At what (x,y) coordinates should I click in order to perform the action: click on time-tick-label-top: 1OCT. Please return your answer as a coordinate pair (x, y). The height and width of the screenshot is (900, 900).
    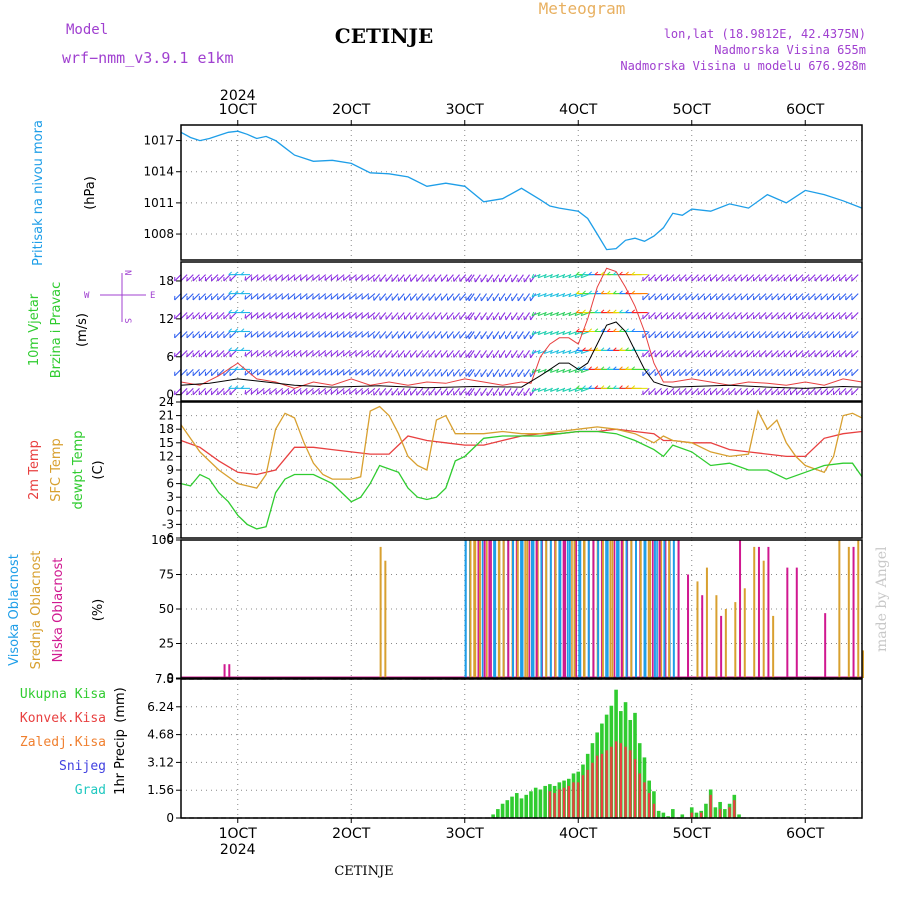
    Looking at the image, I should click on (238, 110).